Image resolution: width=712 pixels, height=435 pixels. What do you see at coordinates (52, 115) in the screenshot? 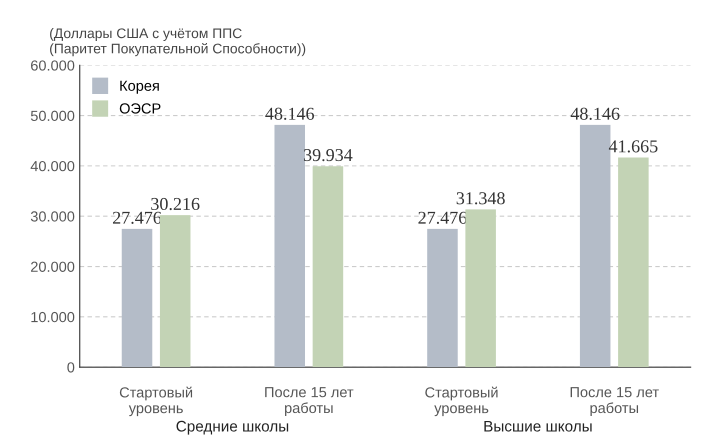
I see `y-tick-label: 50.000` at bounding box center [52, 115].